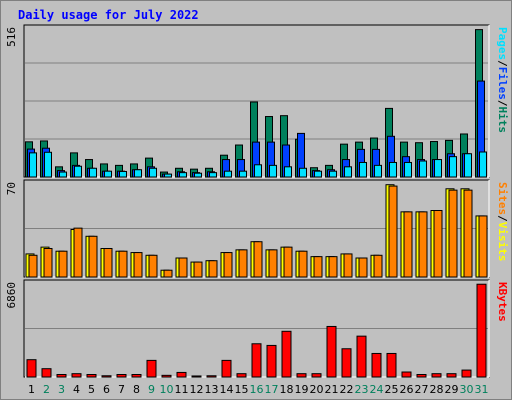  What do you see at coordinates (11, 37) in the screenshot?
I see `panel-0-ymax-label: 516` at bounding box center [11, 37].